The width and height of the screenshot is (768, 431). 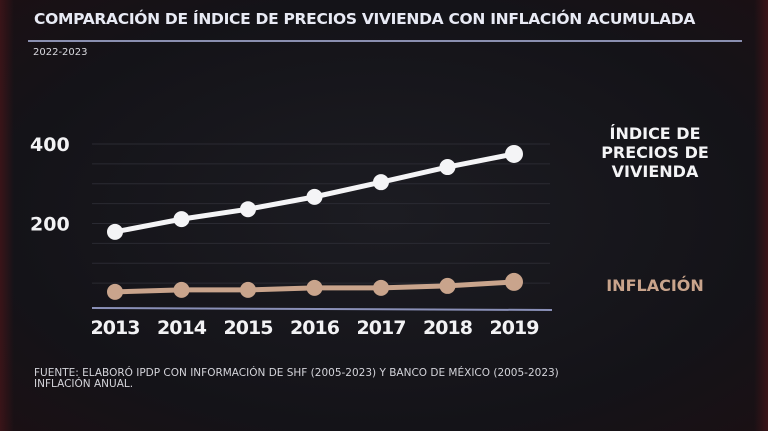 I want to click on left-edge, so click(x=7, y=215).